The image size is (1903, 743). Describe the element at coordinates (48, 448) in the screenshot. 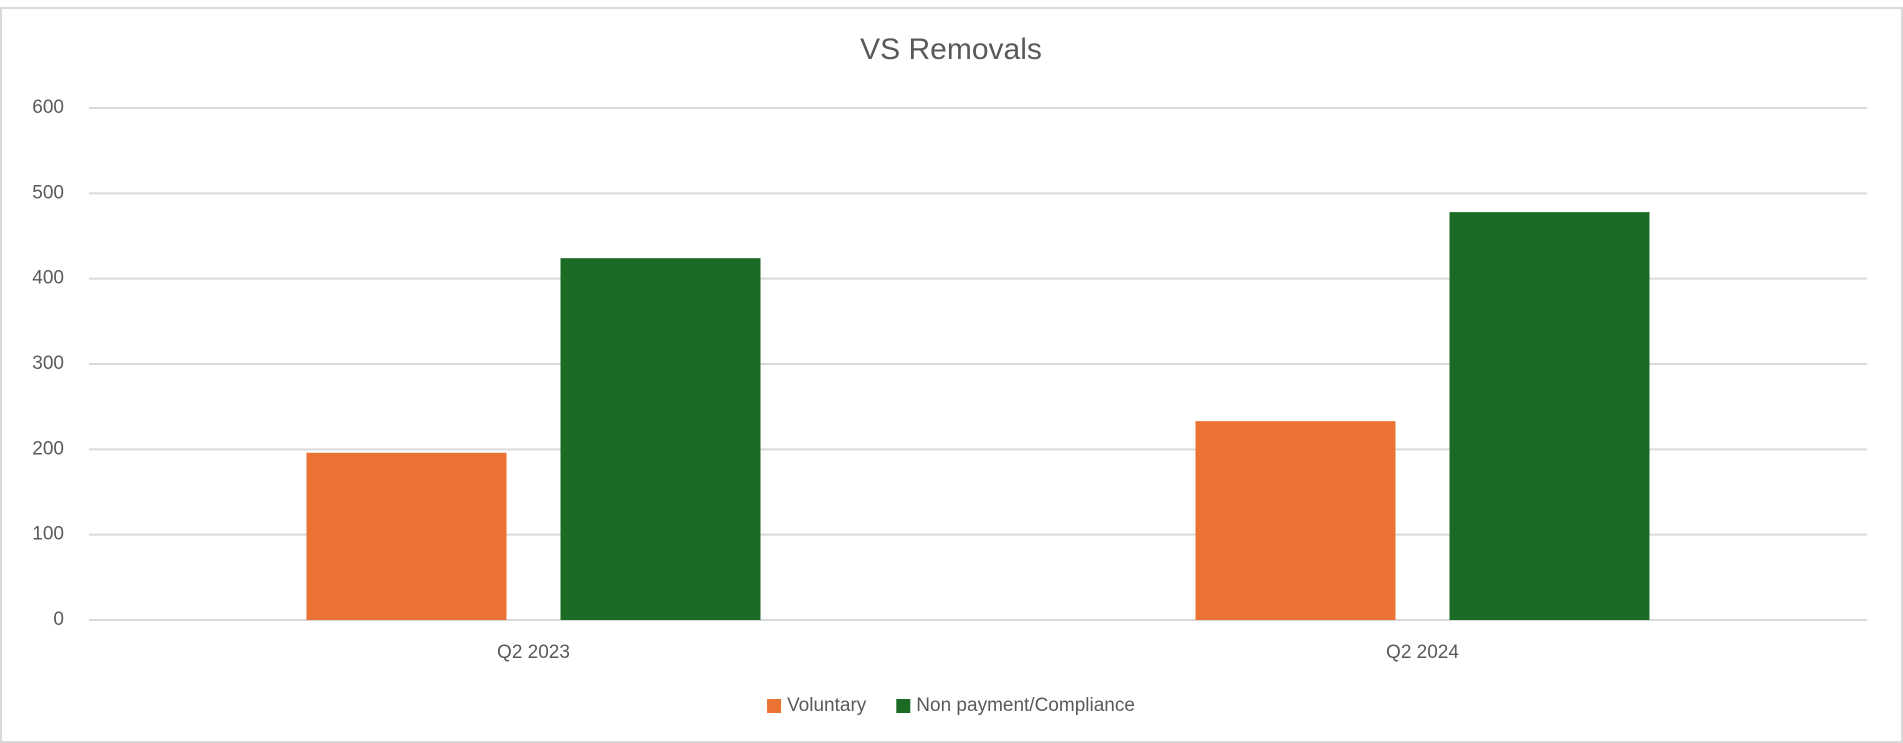

I see `y-tick-label: 200` at that location.